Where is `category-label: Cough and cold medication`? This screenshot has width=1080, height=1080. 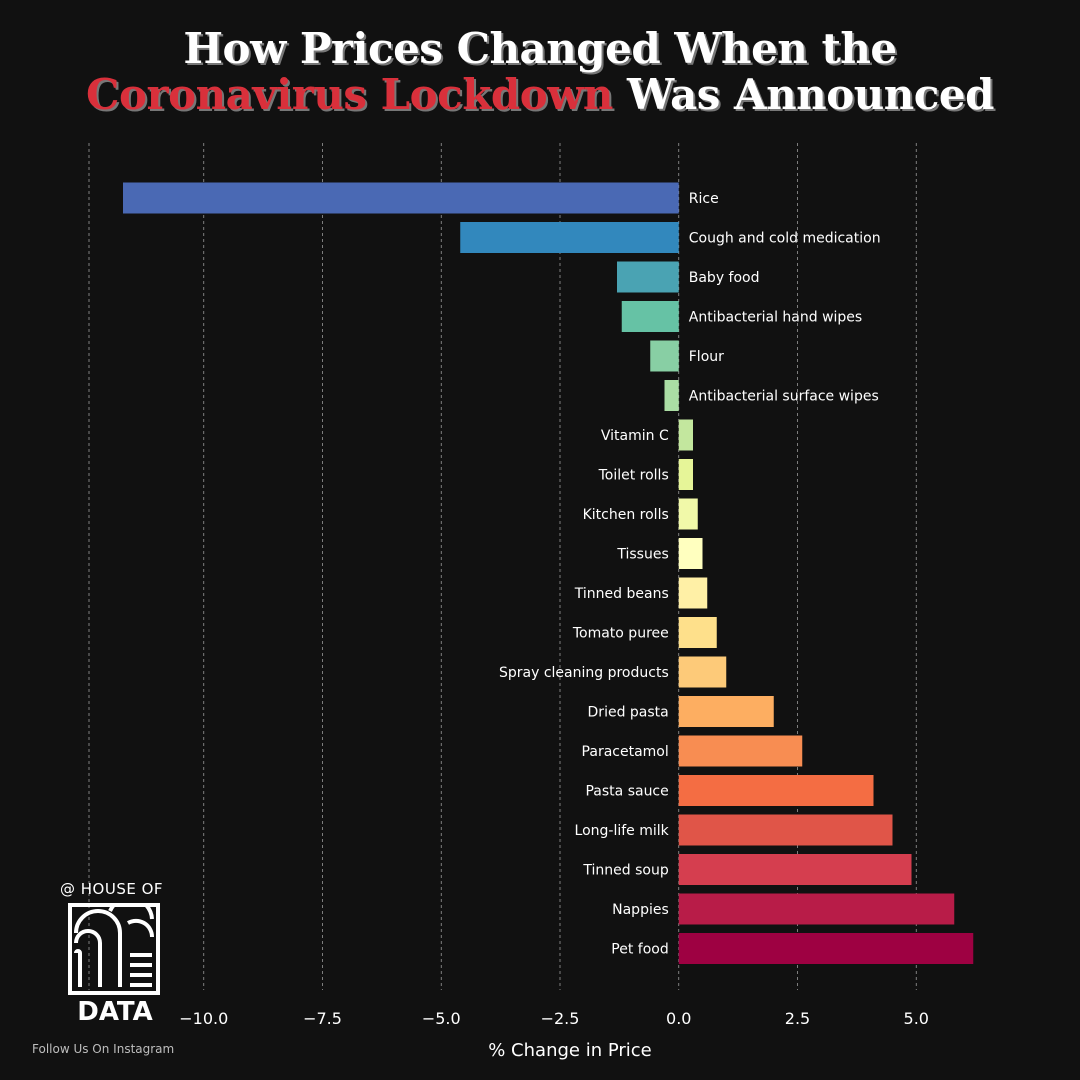
category-label: Cough and cold medication is located at coordinates (785, 239).